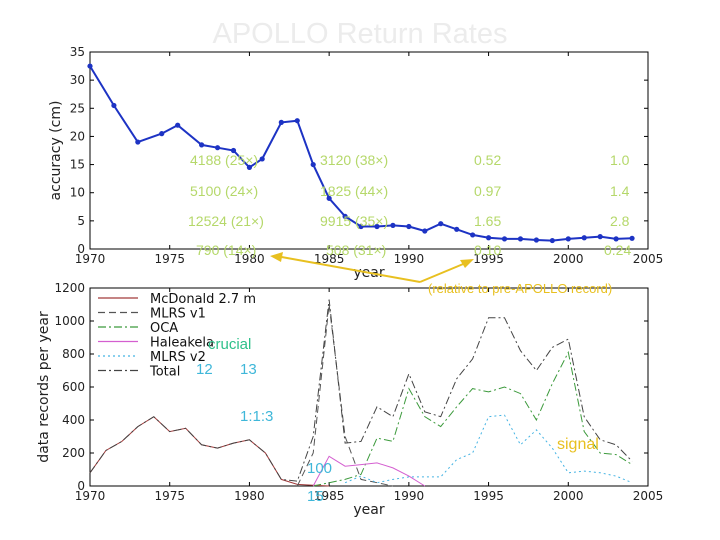 The image size is (720, 540). Describe the element at coordinates (77, 52) in the screenshot. I see `acc-ytick-label: 35` at that location.